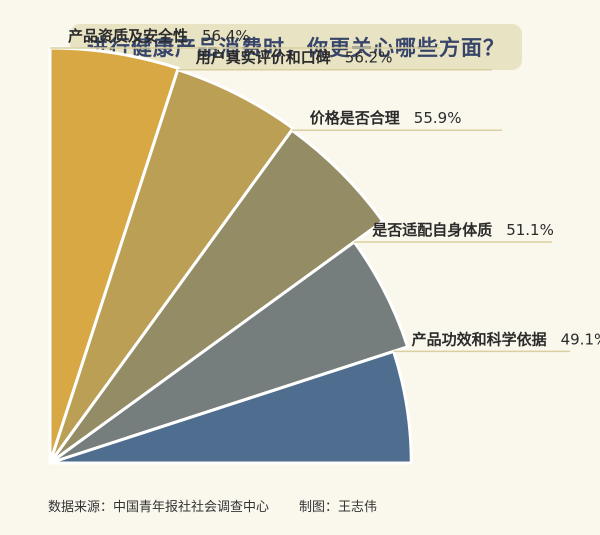 This screenshot has height=535, width=600. I want to click on value-label-5: 49.1%, so click(580, 339).